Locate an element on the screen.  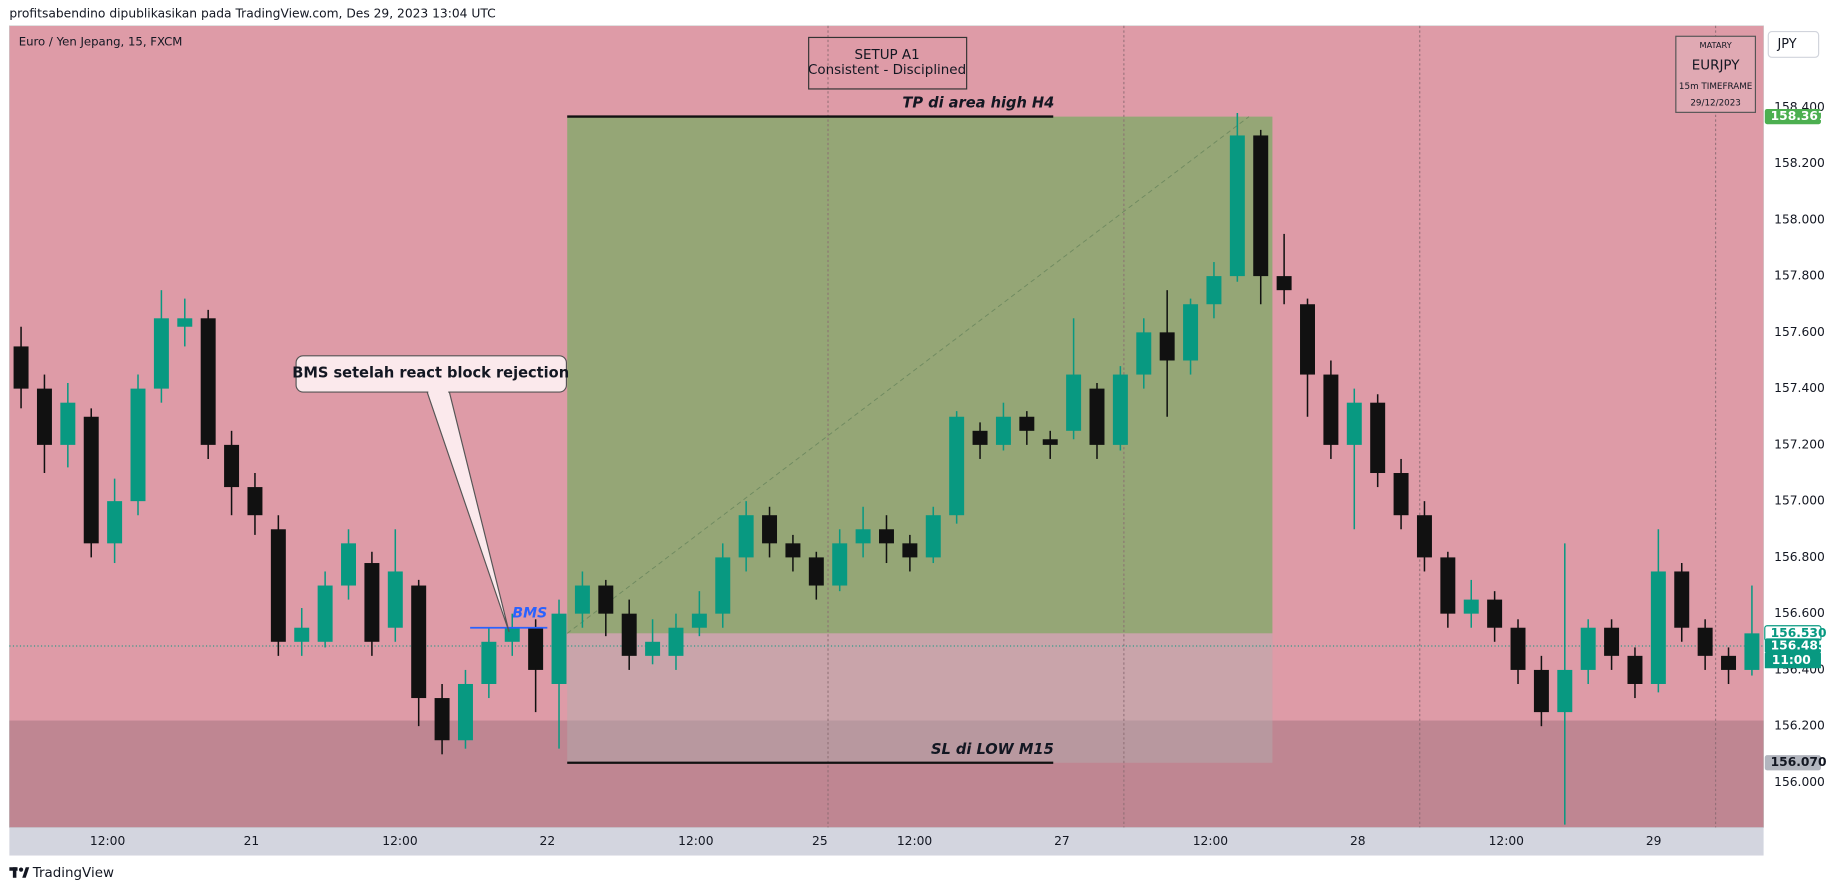
y-tick-label: 156.200 is located at coordinates (1799, 726).